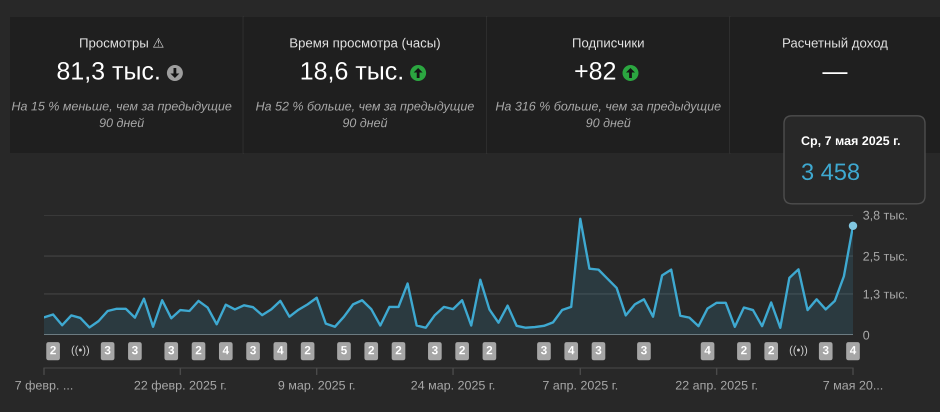  I want to click on y-tick-label: 1,3 тыс., so click(885, 295).